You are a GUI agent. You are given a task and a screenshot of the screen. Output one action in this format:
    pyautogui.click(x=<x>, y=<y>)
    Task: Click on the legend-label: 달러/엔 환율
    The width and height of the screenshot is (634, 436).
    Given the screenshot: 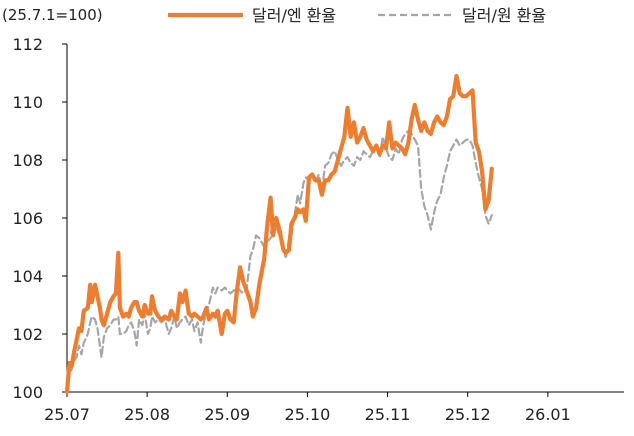 What is the action you would take?
    pyautogui.click(x=294, y=15)
    